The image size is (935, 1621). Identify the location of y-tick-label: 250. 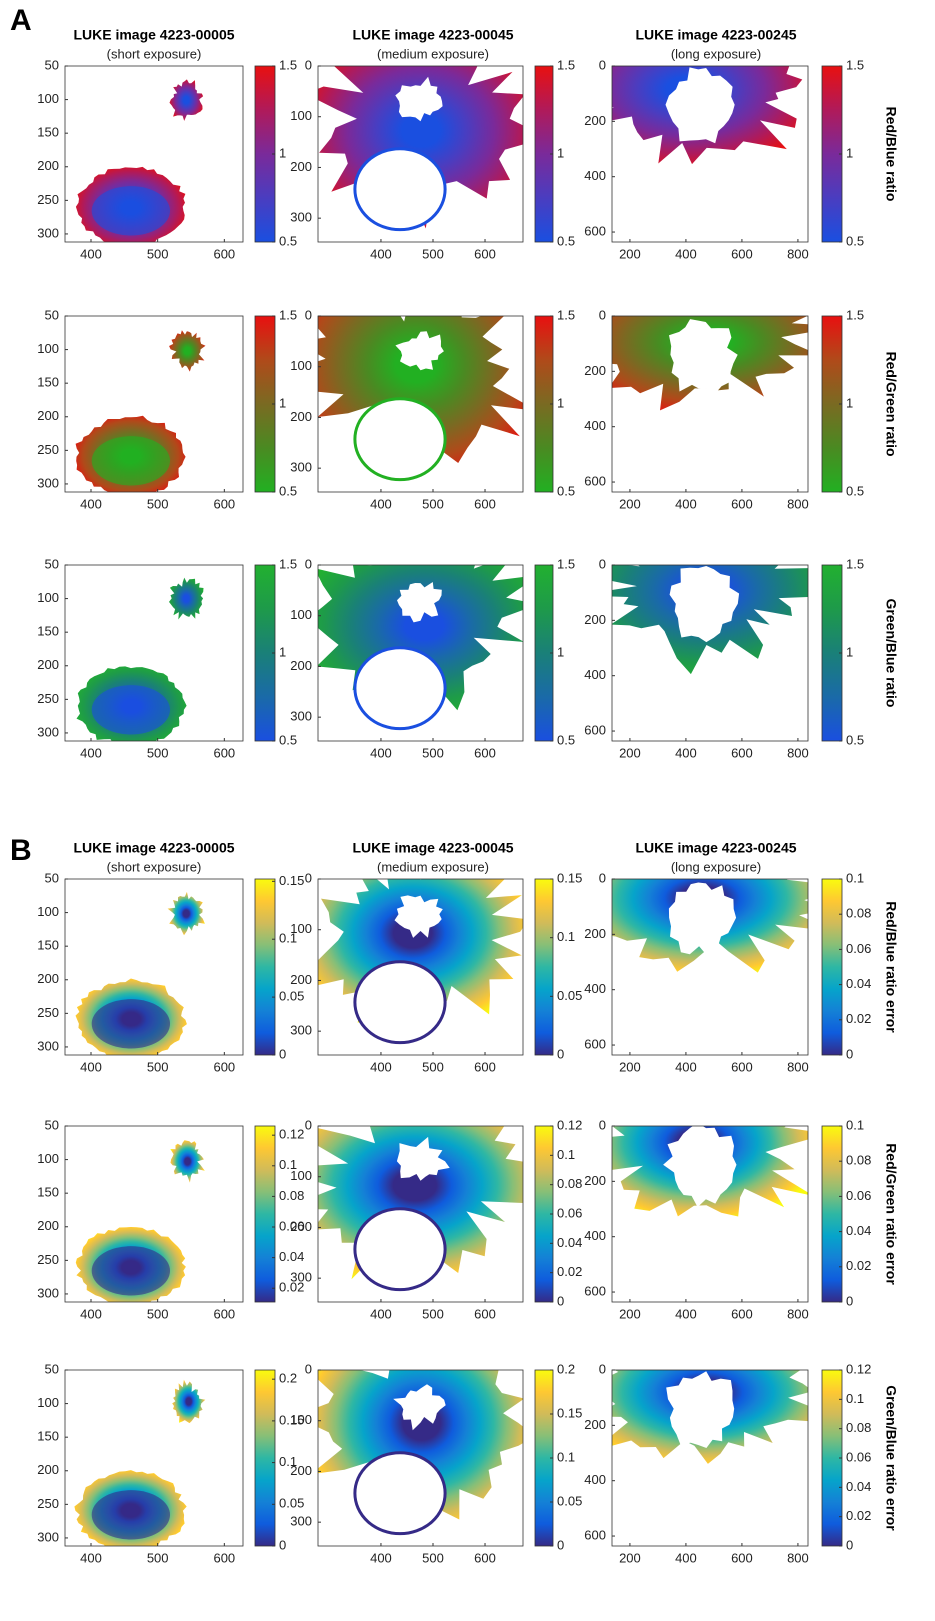
(48, 199).